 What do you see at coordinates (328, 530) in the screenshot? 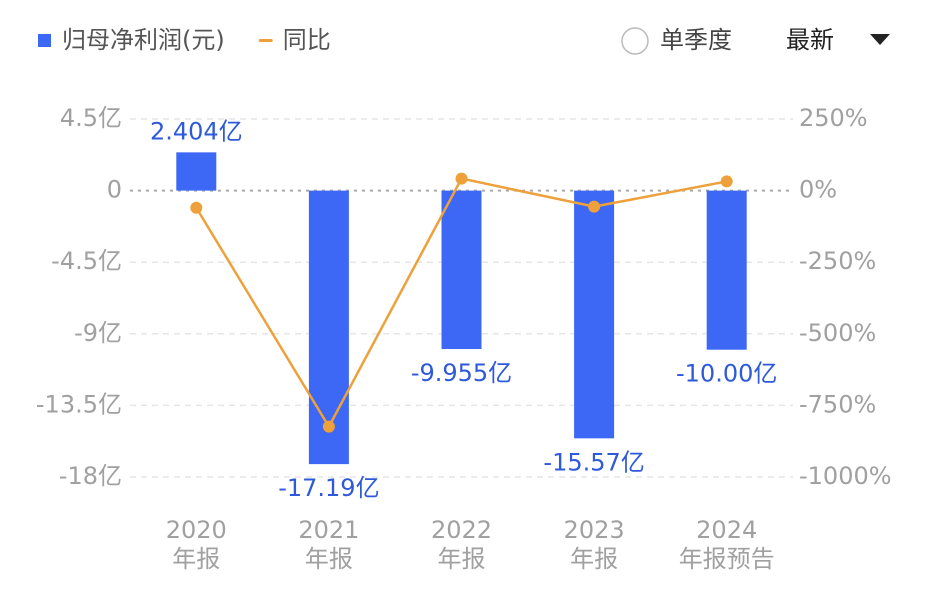
I see `x-tick-label: 2021` at bounding box center [328, 530].